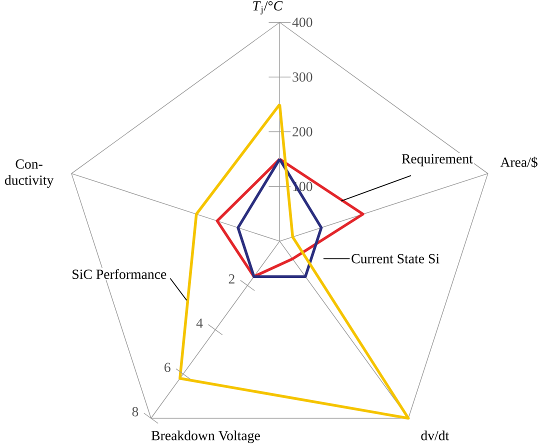 Image resolution: width=539 pixels, height=444 pixels. What do you see at coordinates (302, 77) in the screenshot?
I see `y-tick-label: 300` at bounding box center [302, 77].